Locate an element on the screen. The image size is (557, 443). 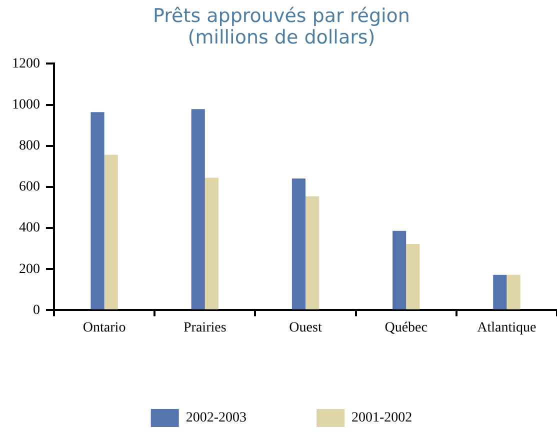
x-tick-label: Atlantique is located at coordinates (506, 328).